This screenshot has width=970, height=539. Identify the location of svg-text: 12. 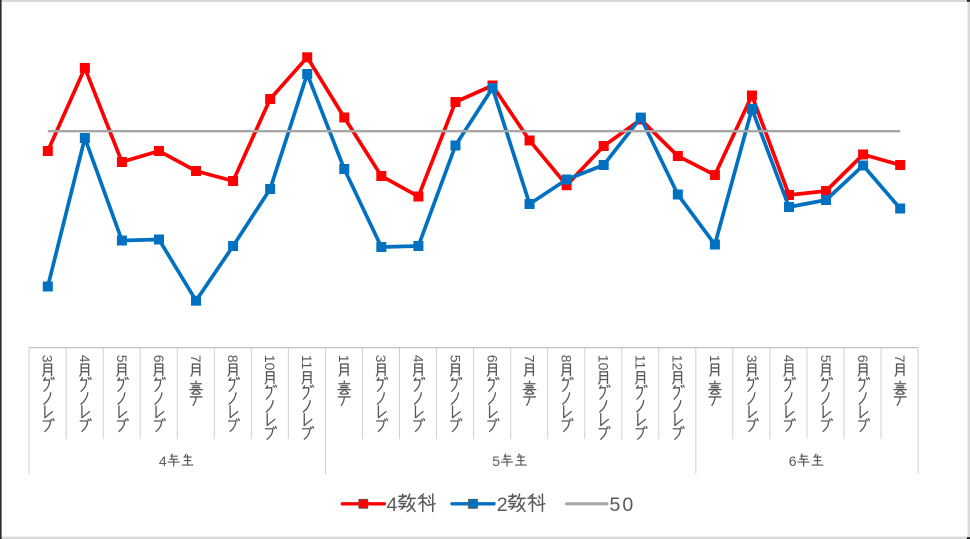
(678, 363).